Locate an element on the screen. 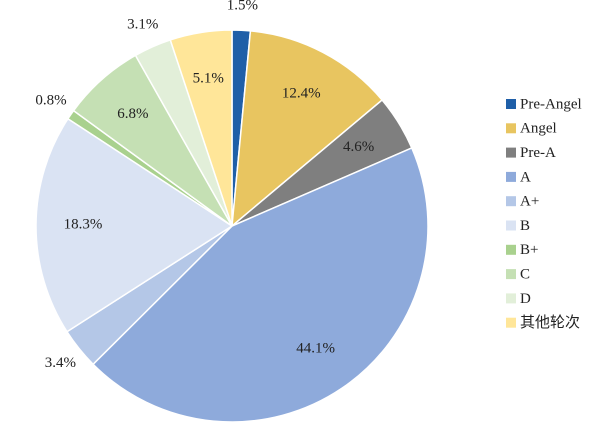 This screenshot has height=446, width=604. legend-label: 其他轮次 is located at coordinates (550, 322).